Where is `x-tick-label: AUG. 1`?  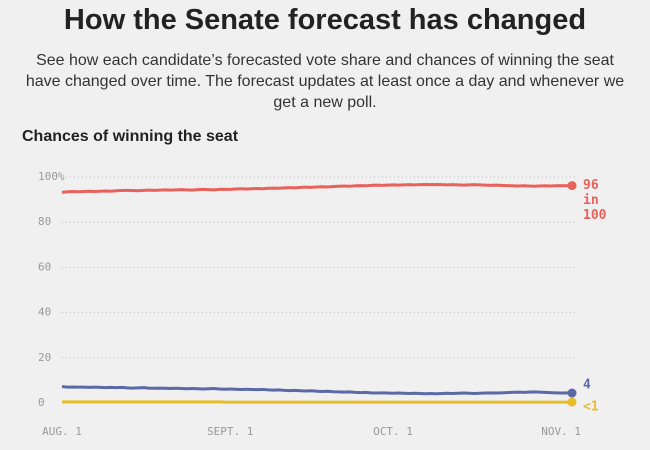 x-tick-label: AUG. 1 is located at coordinates (62, 431).